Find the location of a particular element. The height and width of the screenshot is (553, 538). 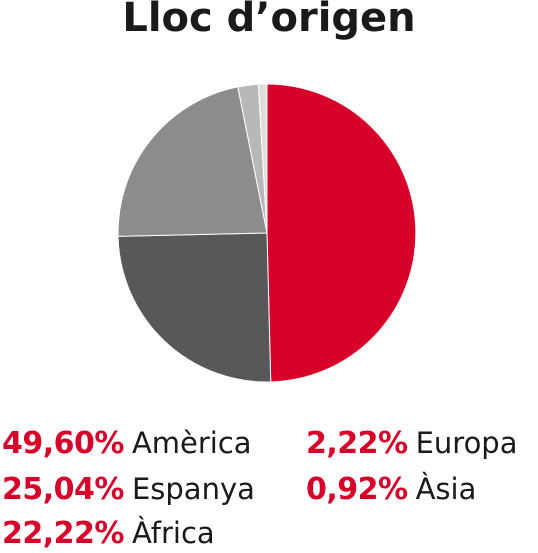

legend-label-espanya: Espanya is located at coordinates (193, 489).